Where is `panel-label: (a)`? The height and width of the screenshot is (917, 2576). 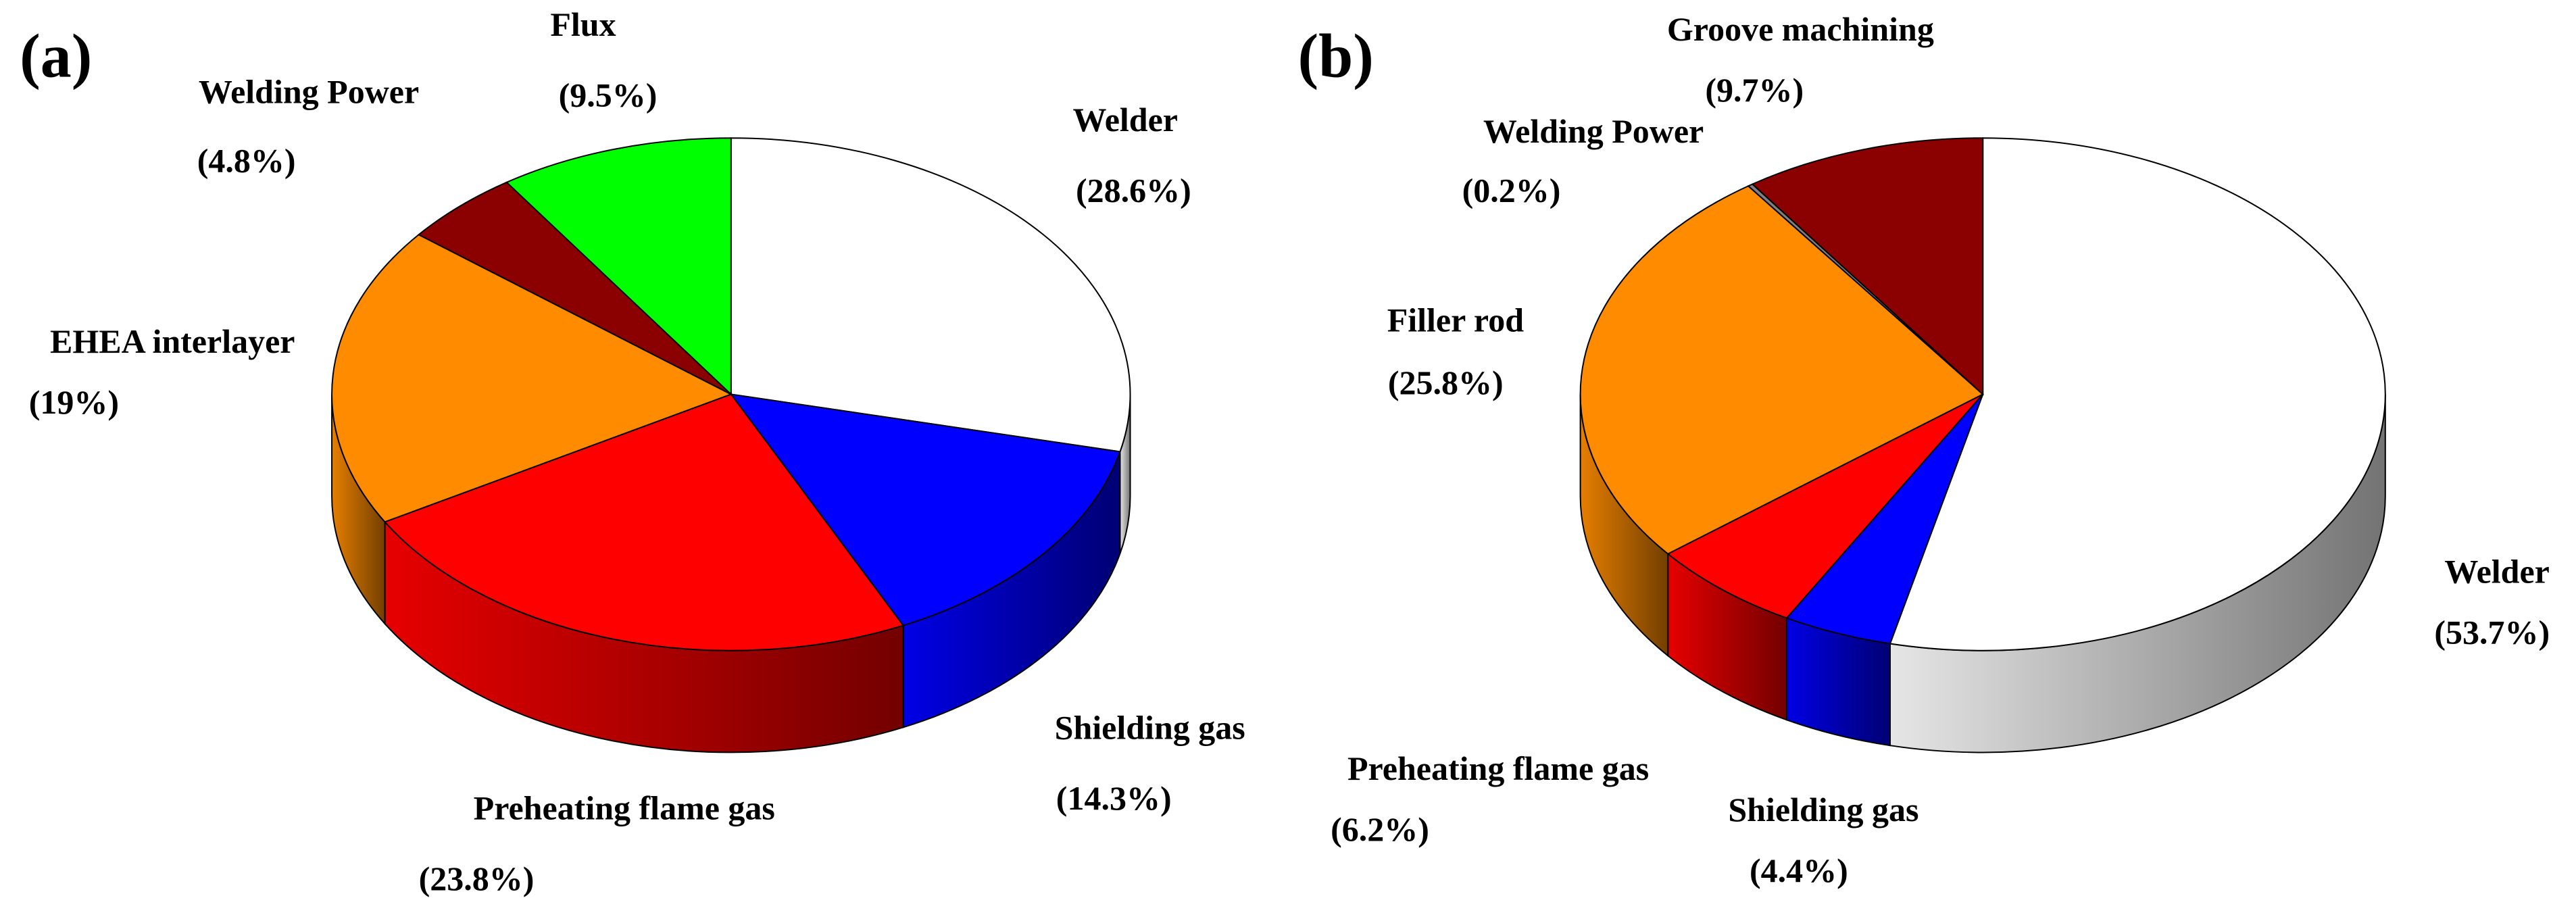
panel-label: (a) is located at coordinates (56, 55).